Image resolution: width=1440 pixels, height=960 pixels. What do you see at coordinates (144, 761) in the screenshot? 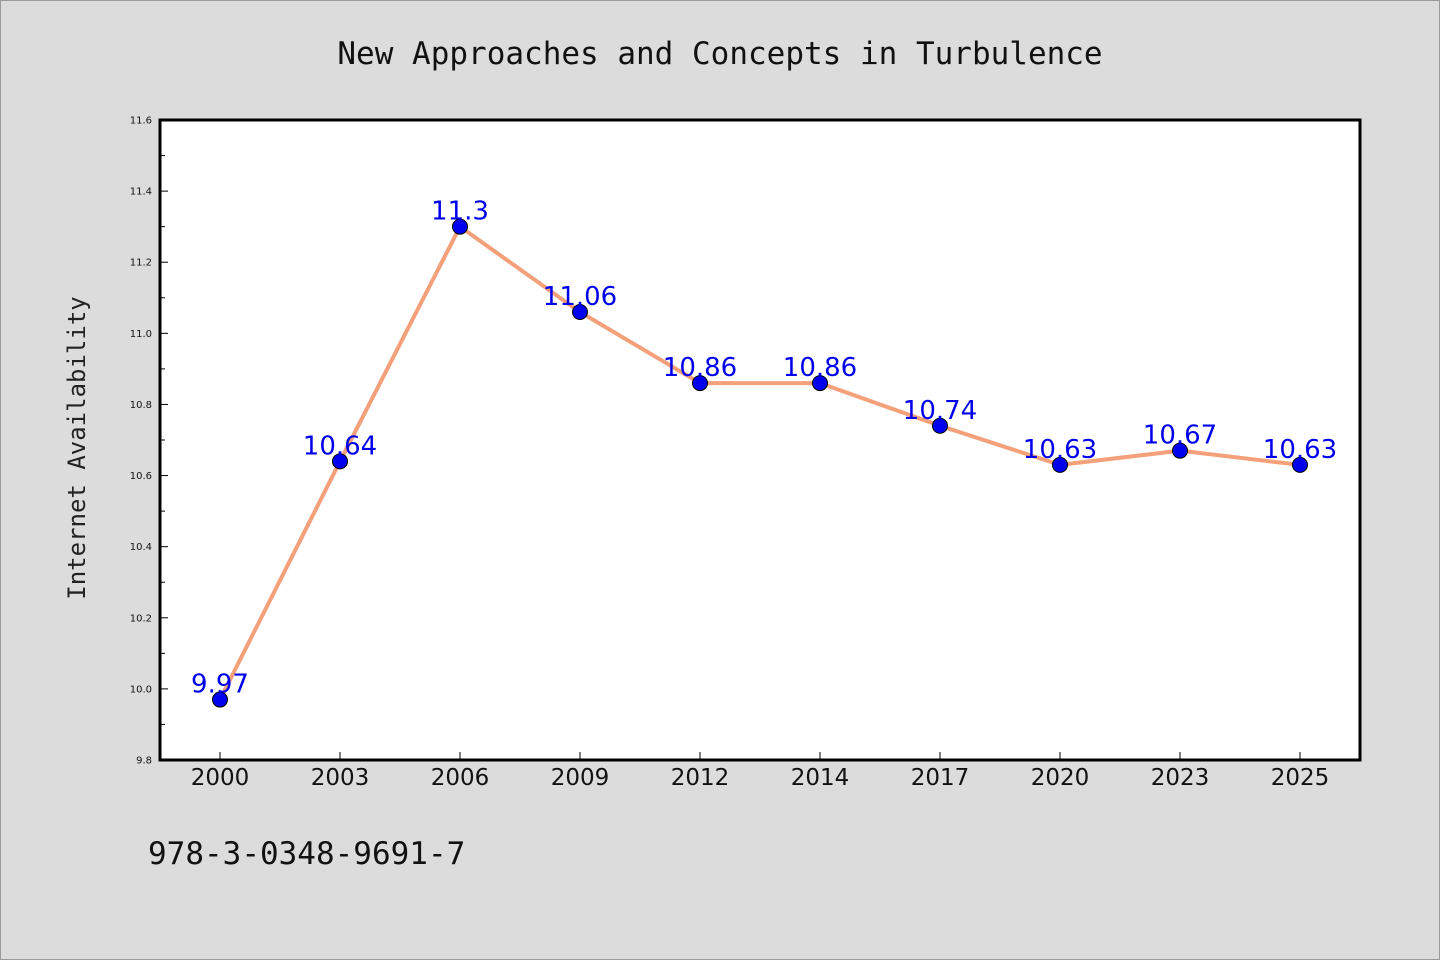
I see `y-tick-label: 9.8` at bounding box center [144, 761].